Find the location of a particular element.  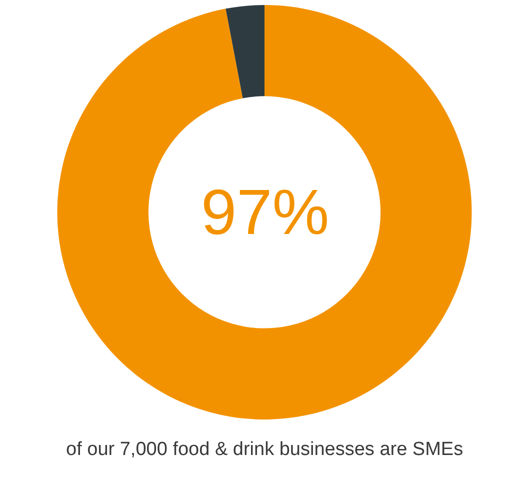

data-label: 97% is located at coordinates (265, 212).